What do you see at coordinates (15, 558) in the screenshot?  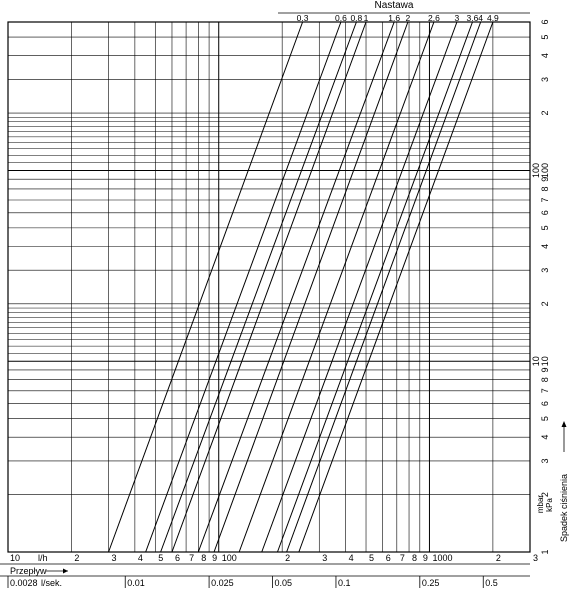 I see `x-tick-label: 10` at bounding box center [15, 558].